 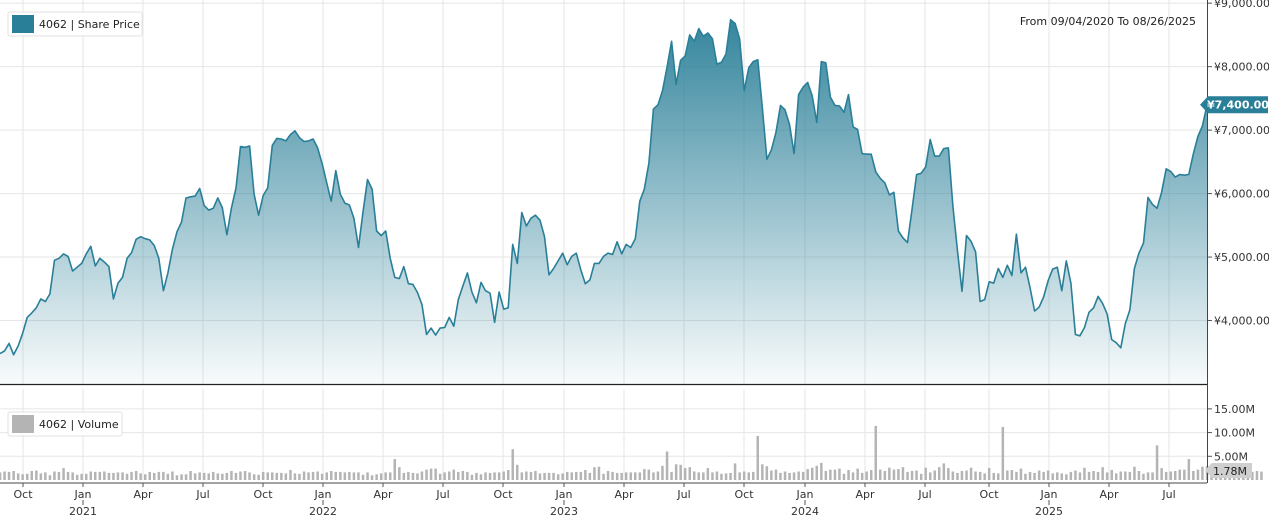 I want to click on last-volume-value: 1.78M, so click(x=1230, y=471).